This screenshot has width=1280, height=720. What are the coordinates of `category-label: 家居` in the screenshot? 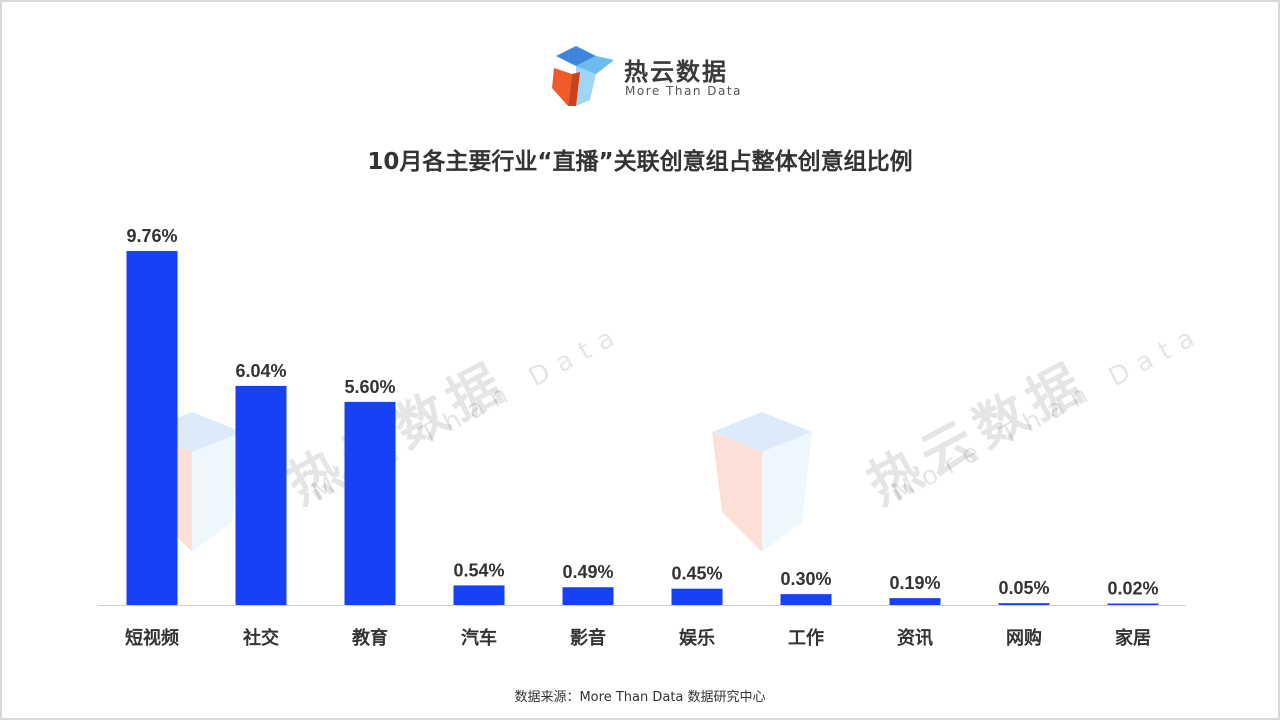 It's located at (1133, 638).